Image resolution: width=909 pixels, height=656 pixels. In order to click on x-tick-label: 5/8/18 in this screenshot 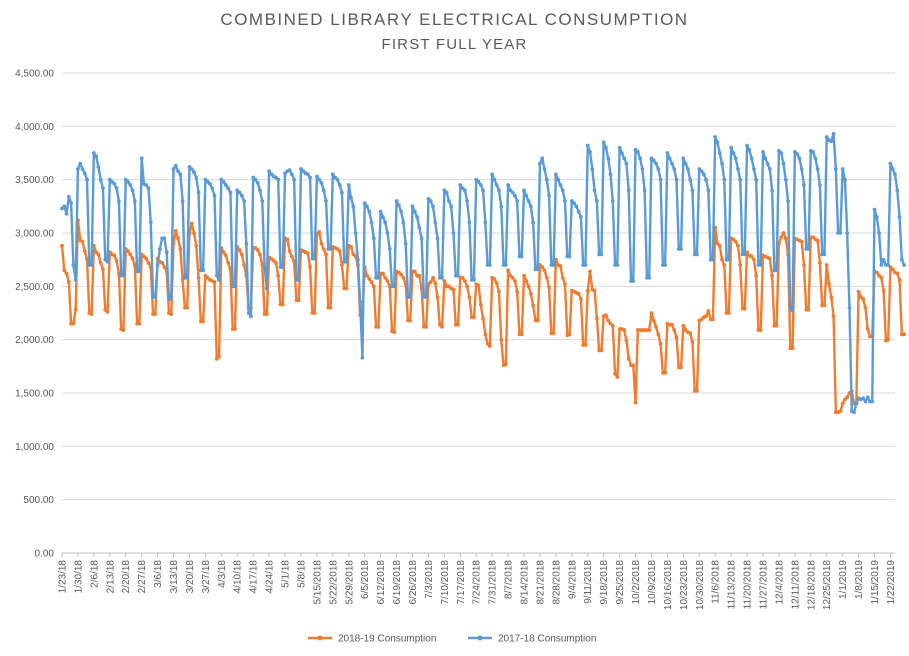, I will do `click(301, 574)`.